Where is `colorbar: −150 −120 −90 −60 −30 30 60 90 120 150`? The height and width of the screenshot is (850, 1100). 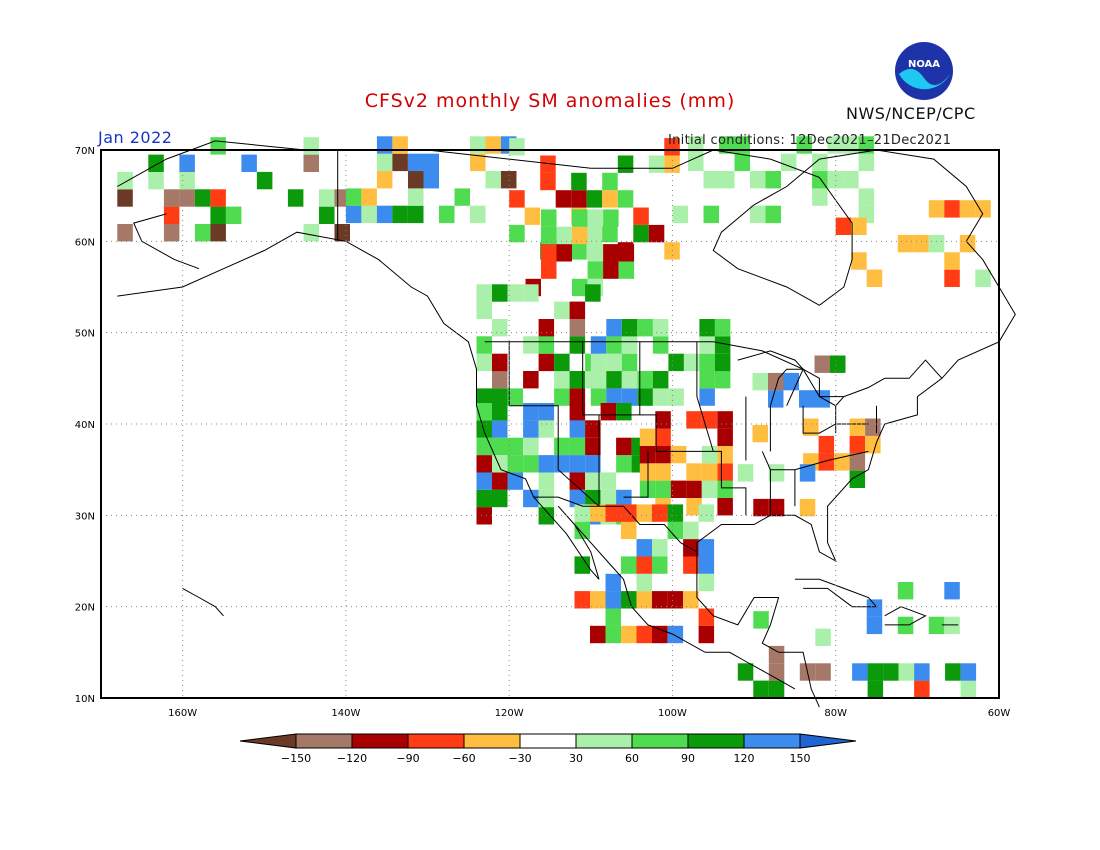 colorbar: −150 −120 −90 −60 −30 30 60 90 120 150 is located at coordinates (548, 749).